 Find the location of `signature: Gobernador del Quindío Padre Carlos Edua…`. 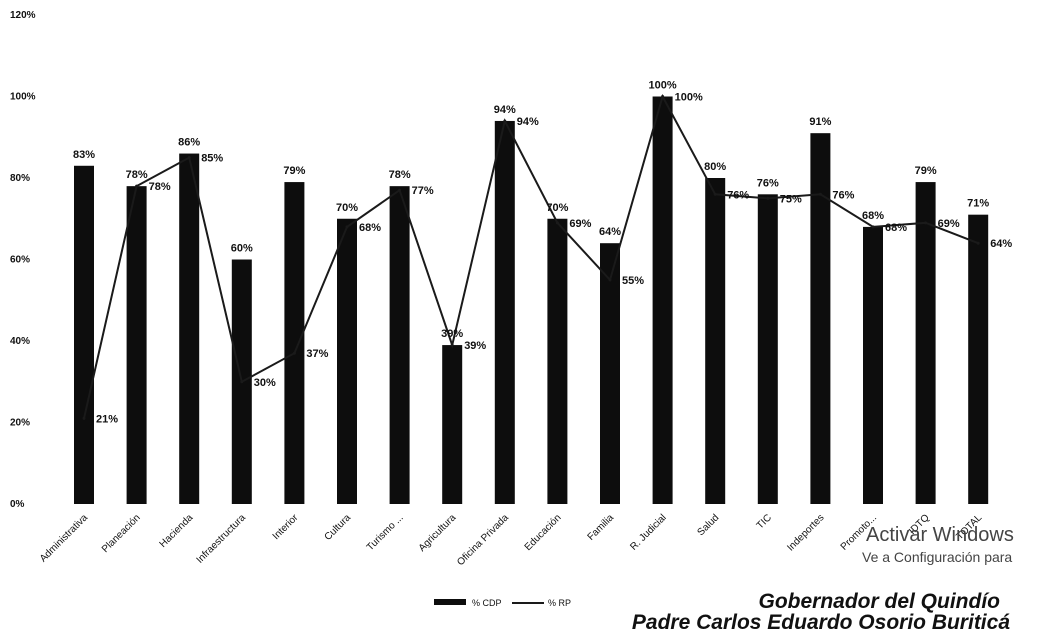

signature: Gobernador del Quindío Padre Carlos Edua… is located at coordinates (821, 612).